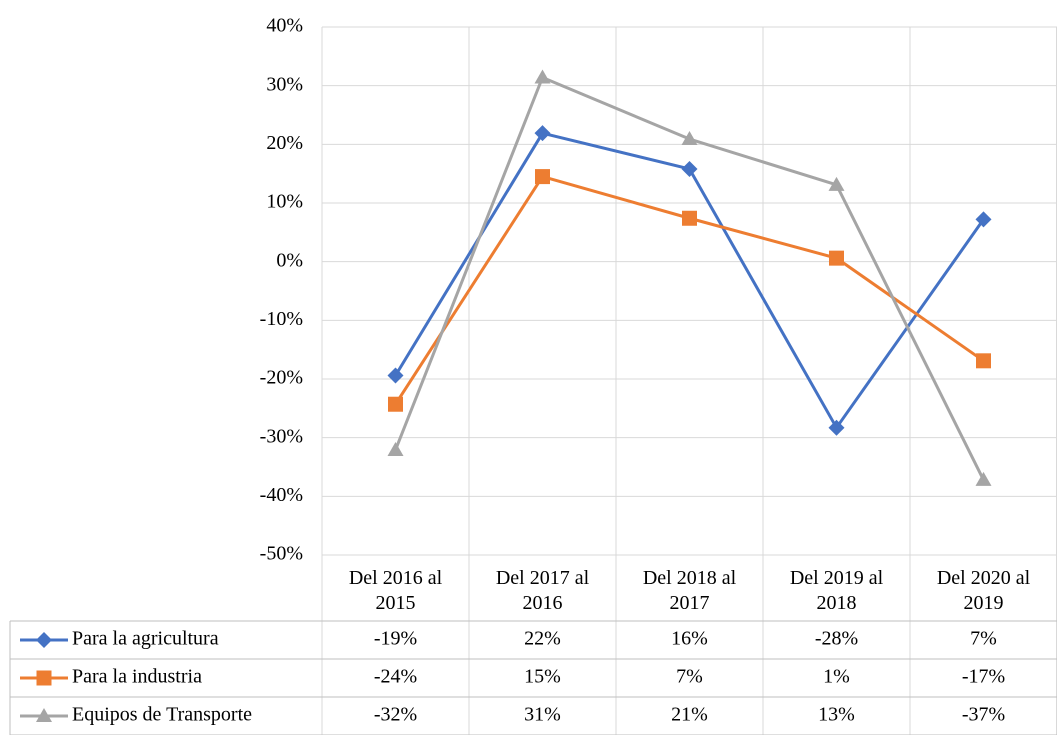 The width and height of the screenshot is (1057, 735). Describe the element at coordinates (689, 639) in the screenshot. I see `table-value: 16%` at that location.